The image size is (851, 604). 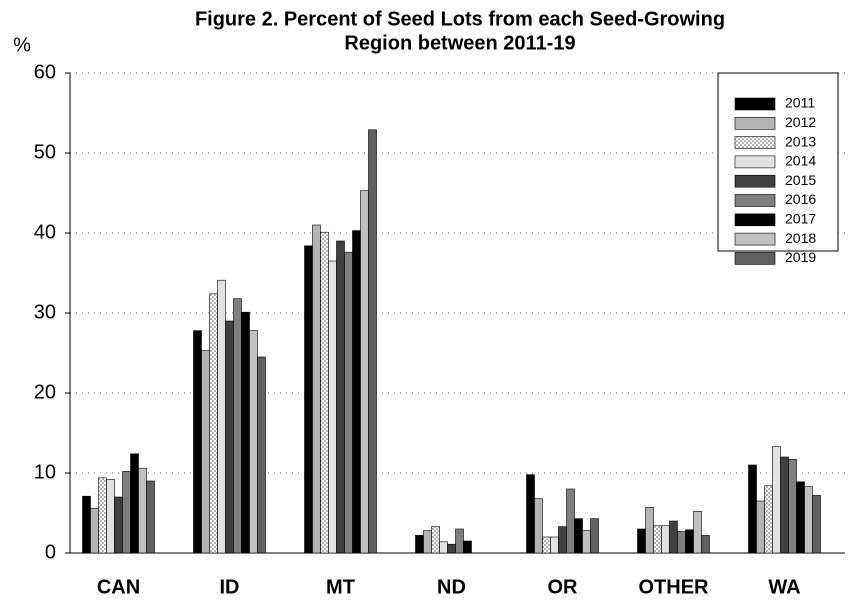 What do you see at coordinates (800, 103) in the screenshot?
I see `legend-label: 2011` at bounding box center [800, 103].